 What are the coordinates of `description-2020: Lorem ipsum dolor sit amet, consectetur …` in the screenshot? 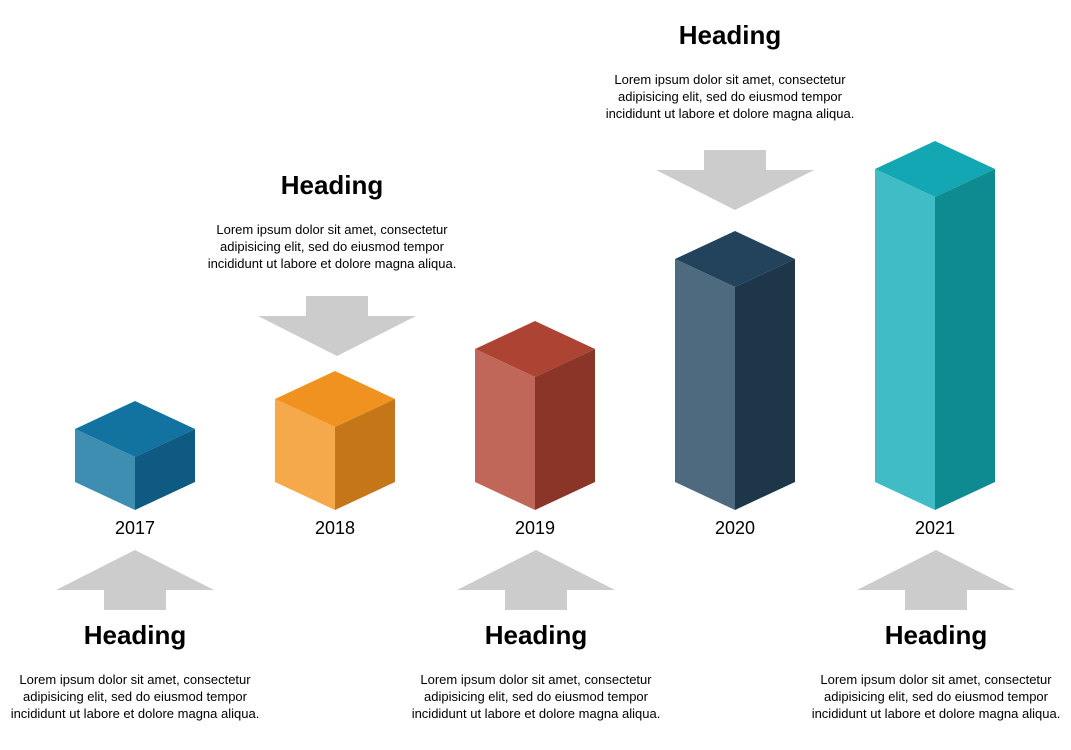 It's located at (730, 96).